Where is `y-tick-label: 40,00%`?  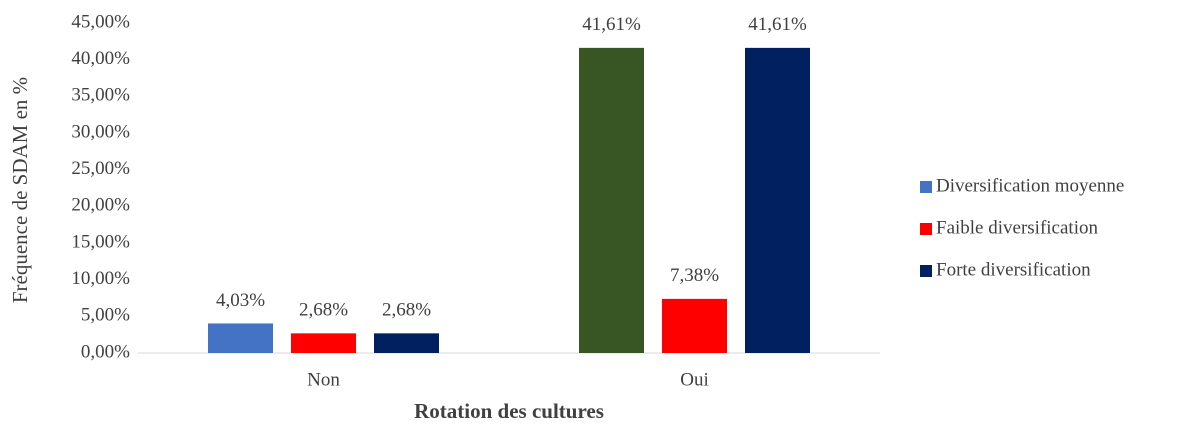
y-tick-label: 40,00% is located at coordinates (100, 58).